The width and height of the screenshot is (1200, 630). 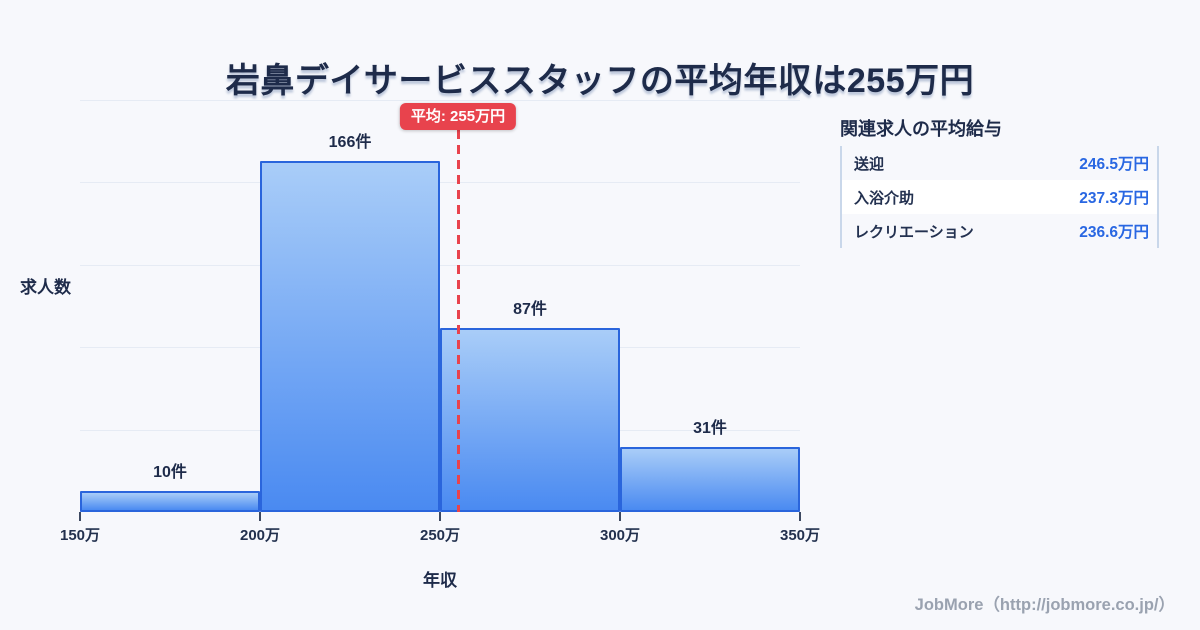 I want to click on related-job-label: 入浴介助, so click(x=884, y=198).